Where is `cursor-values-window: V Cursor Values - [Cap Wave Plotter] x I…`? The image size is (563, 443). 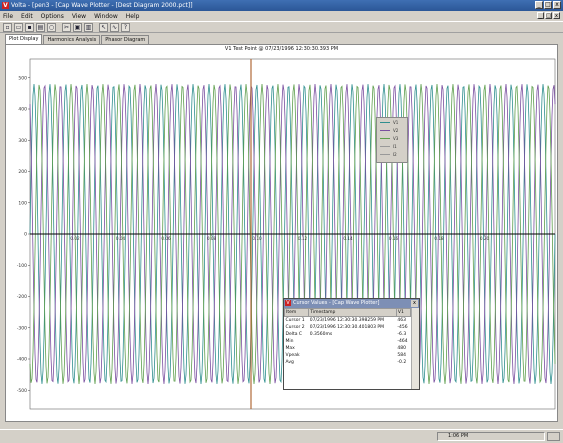 cursor-values-window: V Cursor Values - [Cap Wave Plotter] x I… is located at coordinates (351, 344).